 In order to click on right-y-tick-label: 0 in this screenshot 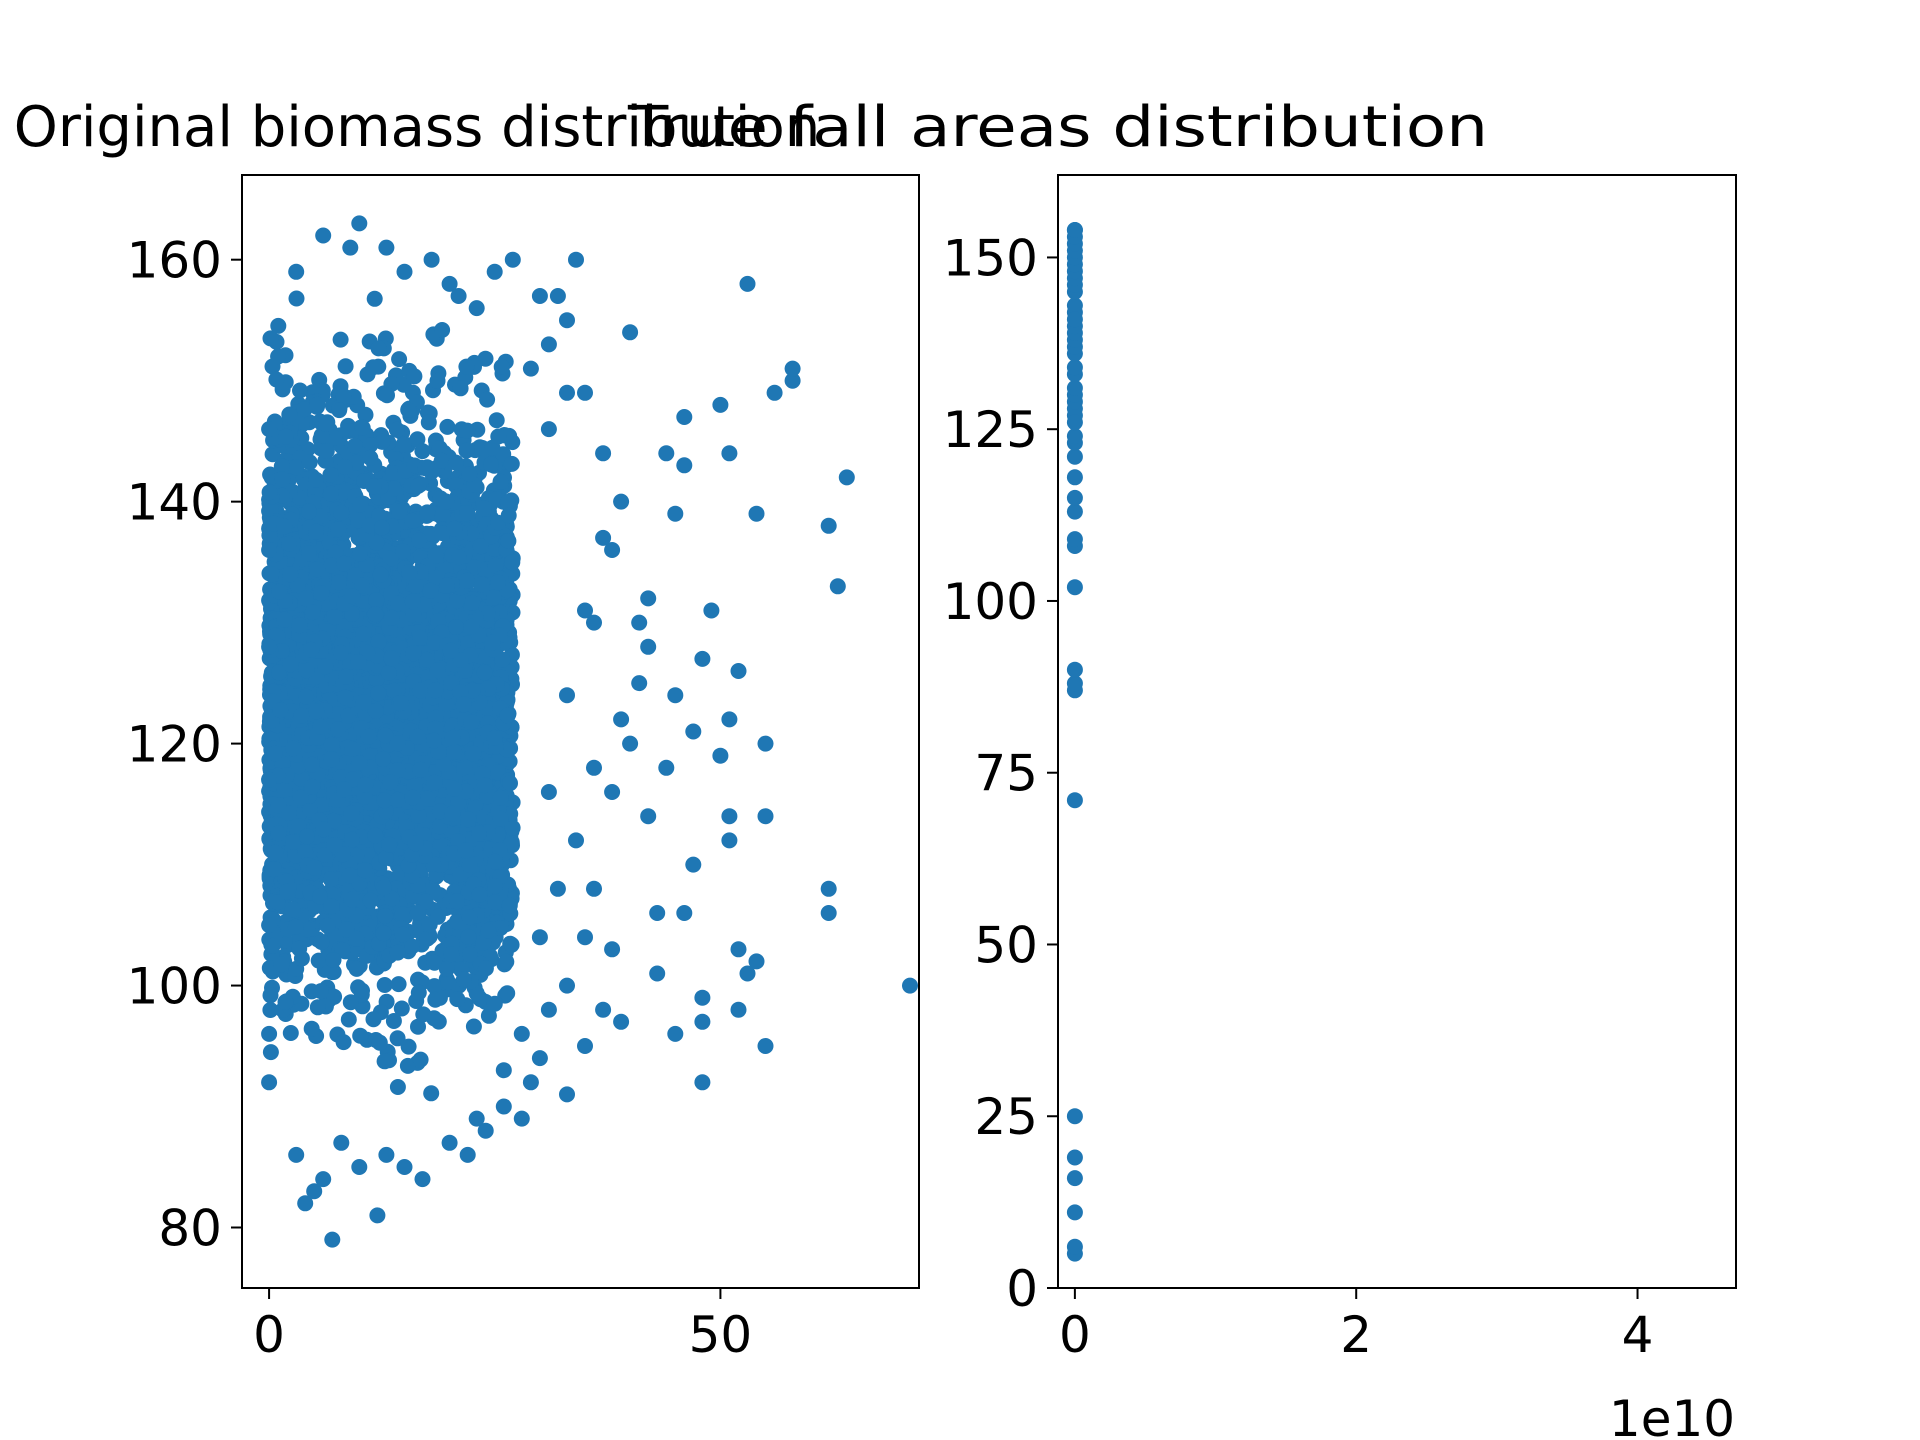, I will do `click(1022, 1289)`.